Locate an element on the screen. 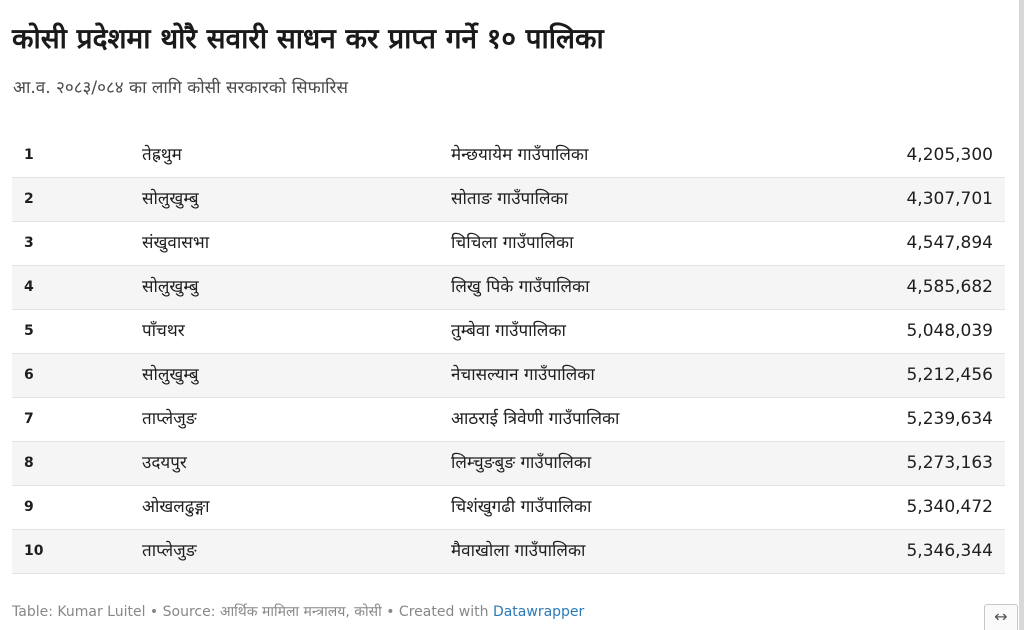  rank-cell: 7 is located at coordinates (29, 419).